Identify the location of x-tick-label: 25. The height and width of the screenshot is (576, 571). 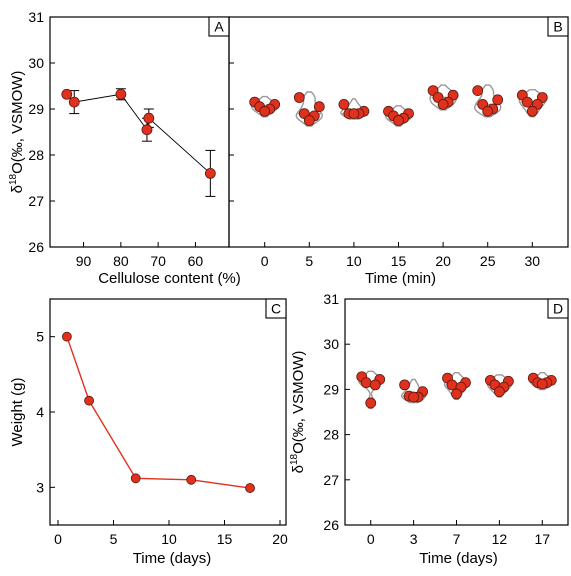
(488, 261).